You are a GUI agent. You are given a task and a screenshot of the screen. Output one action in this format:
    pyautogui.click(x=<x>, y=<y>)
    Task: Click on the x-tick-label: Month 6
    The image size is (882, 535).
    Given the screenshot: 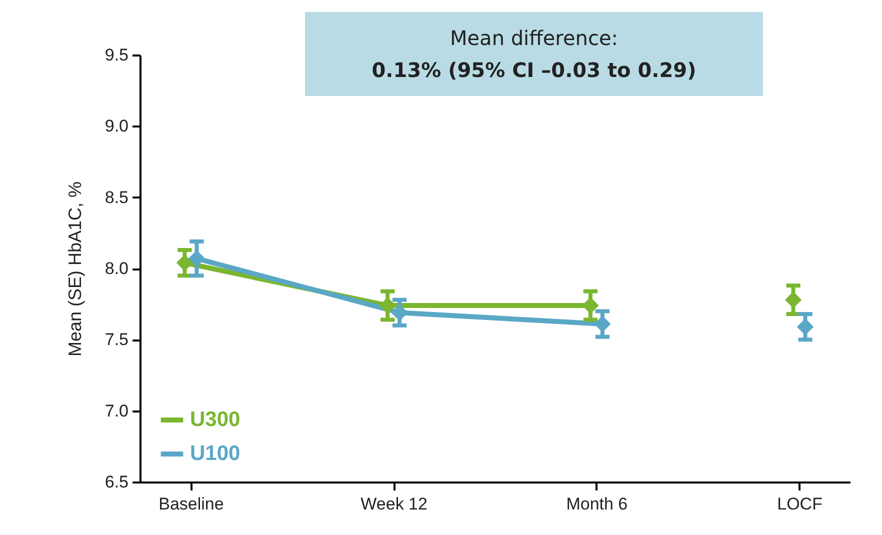 What is the action you would take?
    pyautogui.click(x=597, y=504)
    